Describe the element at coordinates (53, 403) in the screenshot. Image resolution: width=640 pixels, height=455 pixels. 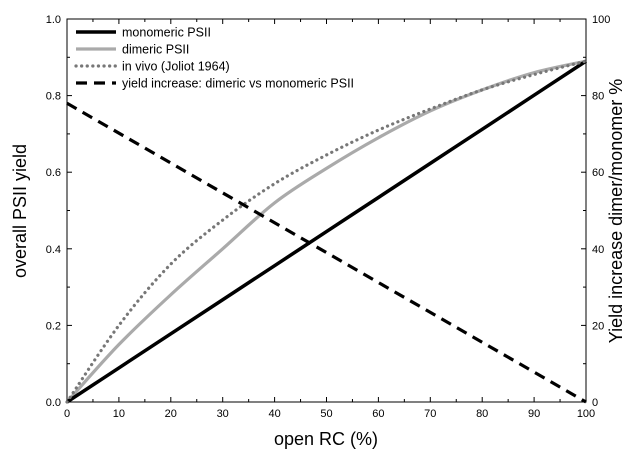
I see `y-tick-label: 0.0` at that location.